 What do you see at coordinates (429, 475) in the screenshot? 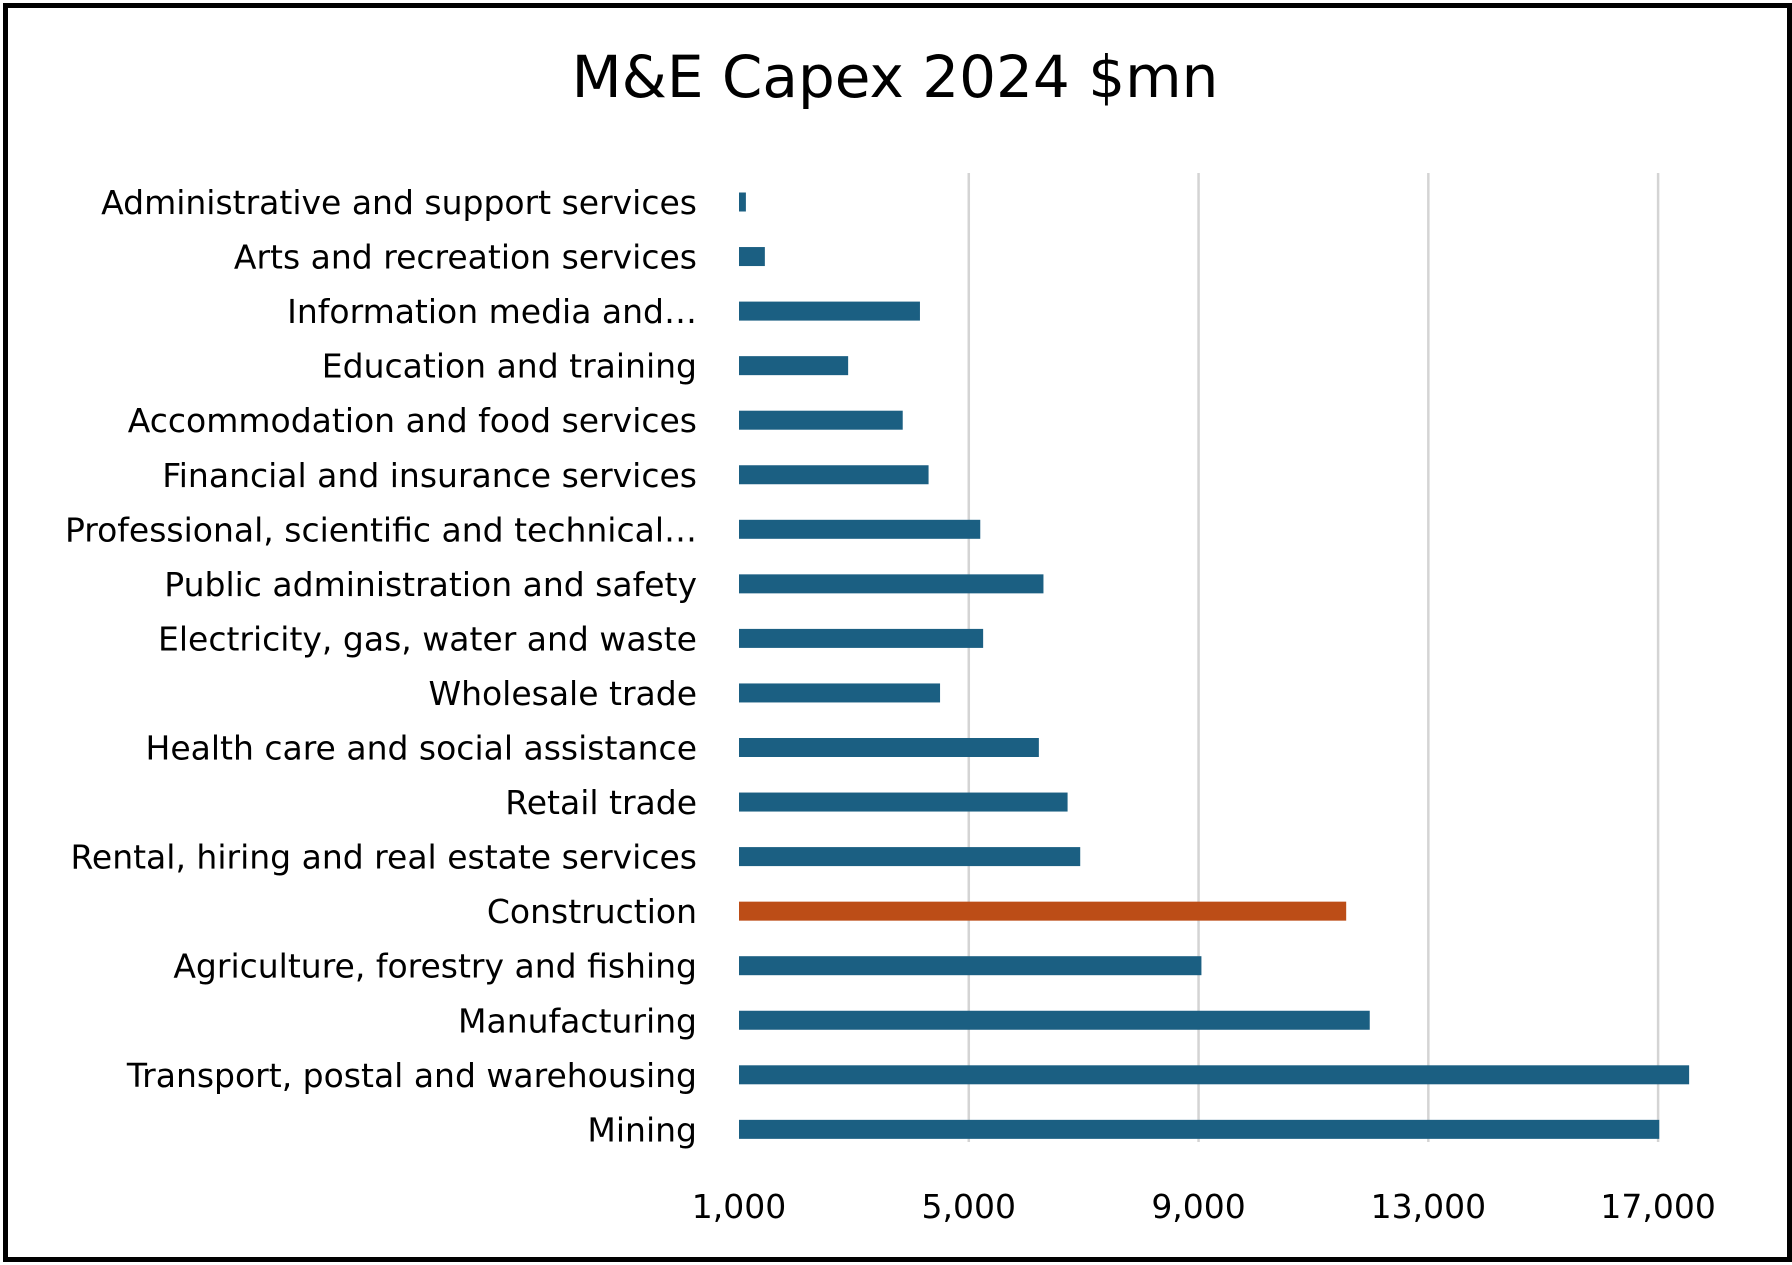
I see `category-label: Financial and insurance services` at bounding box center [429, 475].